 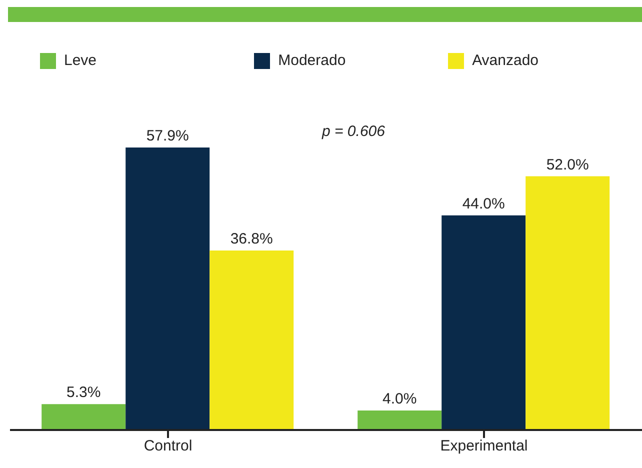 I want to click on legend-label: Avanzado, so click(x=505, y=60).